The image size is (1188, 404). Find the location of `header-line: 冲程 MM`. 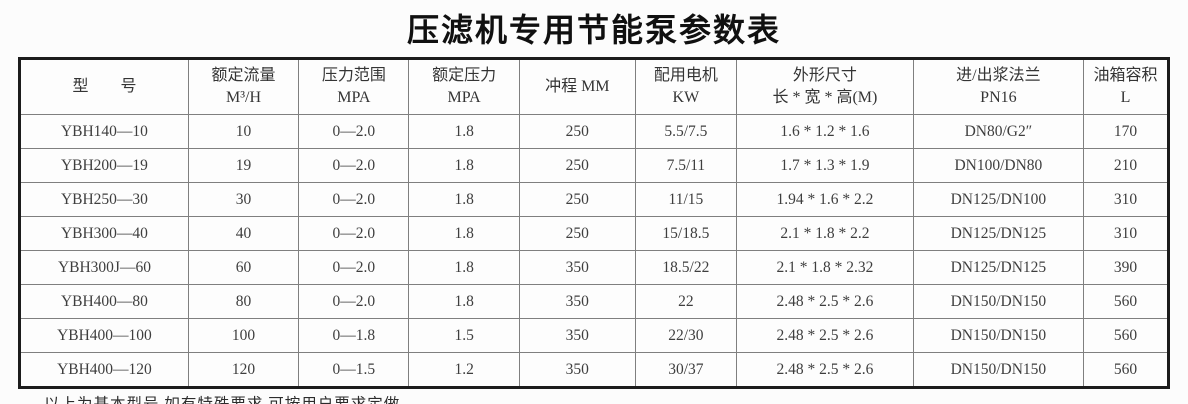

header-line: 冲程 MM is located at coordinates (577, 87).